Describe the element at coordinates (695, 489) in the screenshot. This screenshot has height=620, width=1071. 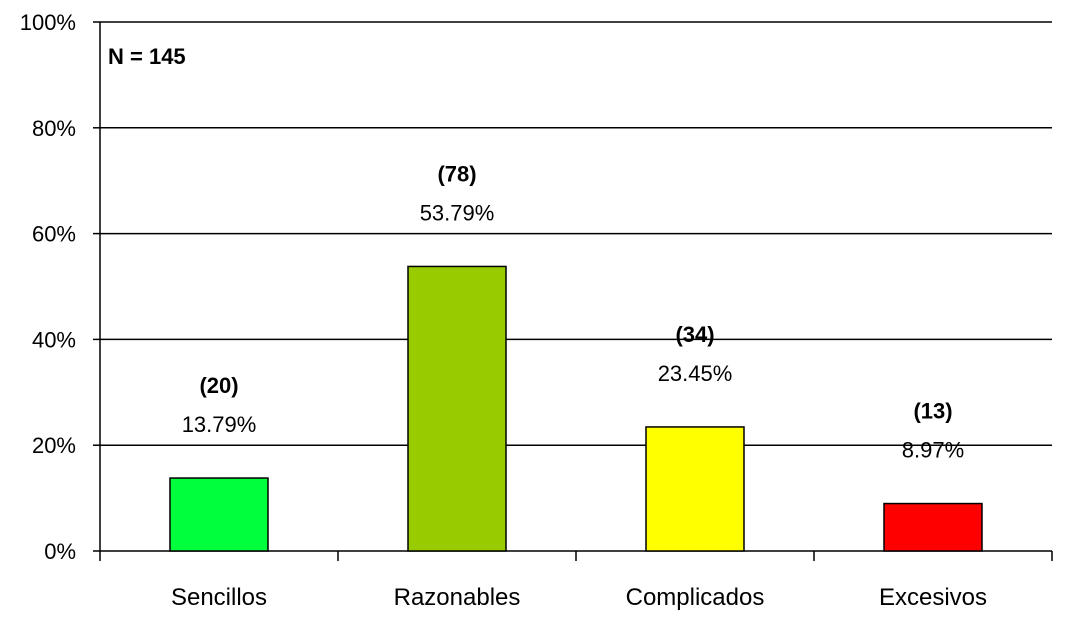
I see `bar-complicados` at that location.